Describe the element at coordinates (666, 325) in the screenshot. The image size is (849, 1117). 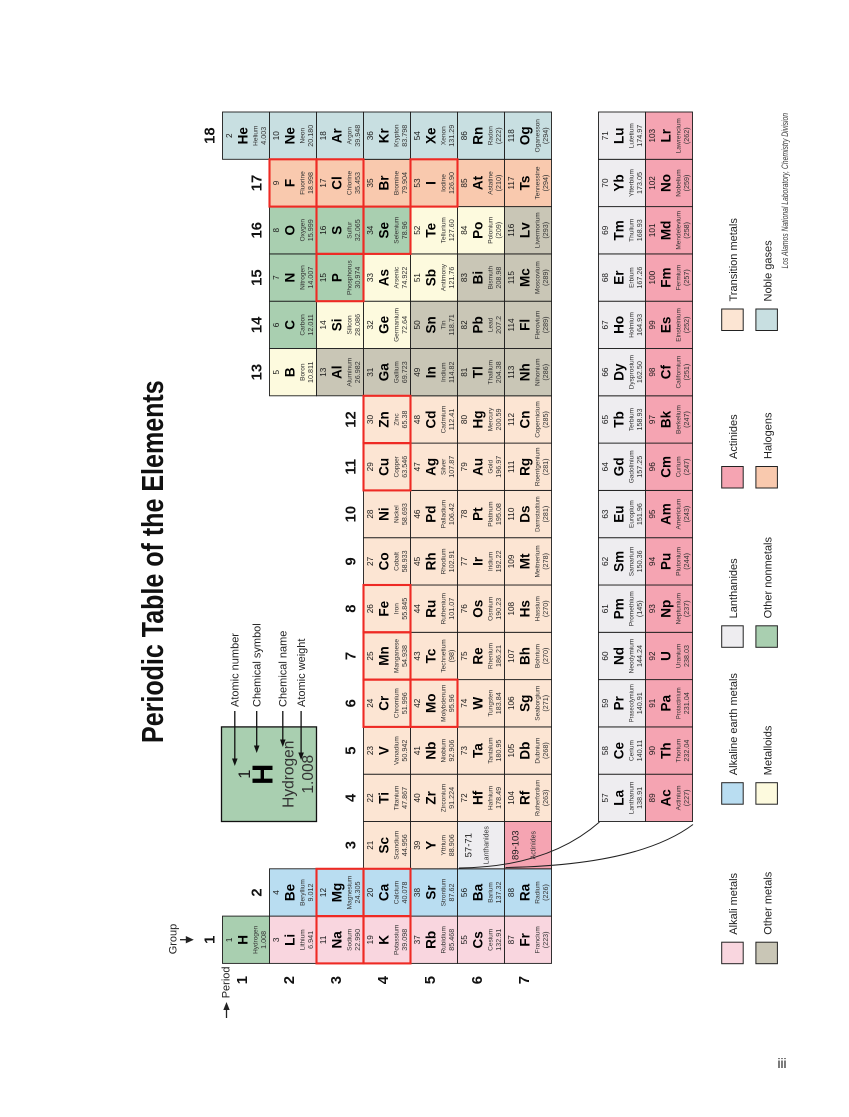
I see `svg-text: Es` at that location.